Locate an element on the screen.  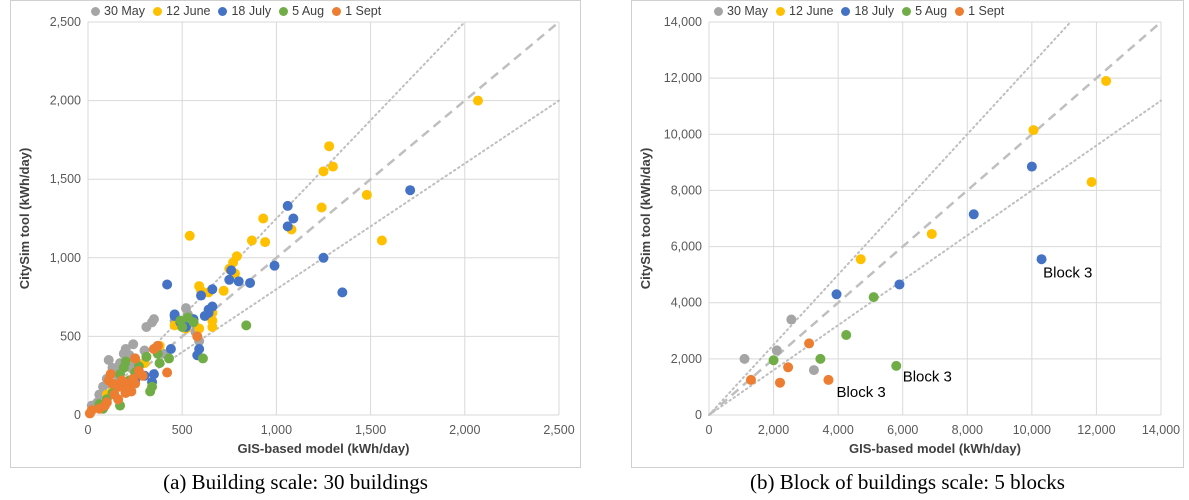
x-tick-label: 10,000 is located at coordinates (1032, 430).